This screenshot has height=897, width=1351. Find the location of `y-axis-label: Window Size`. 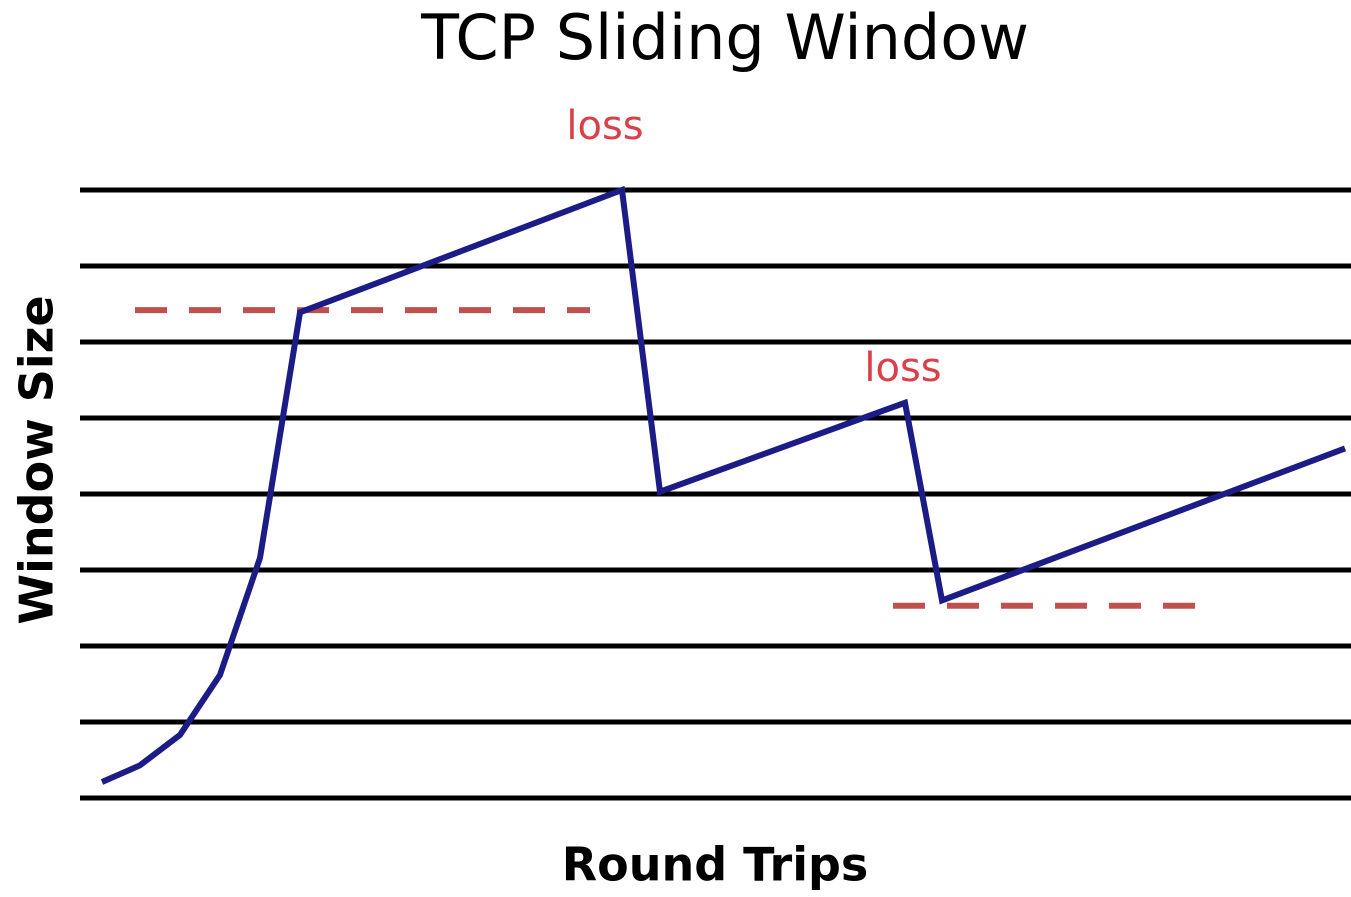

y-axis-label: Window Size is located at coordinates (37, 459).